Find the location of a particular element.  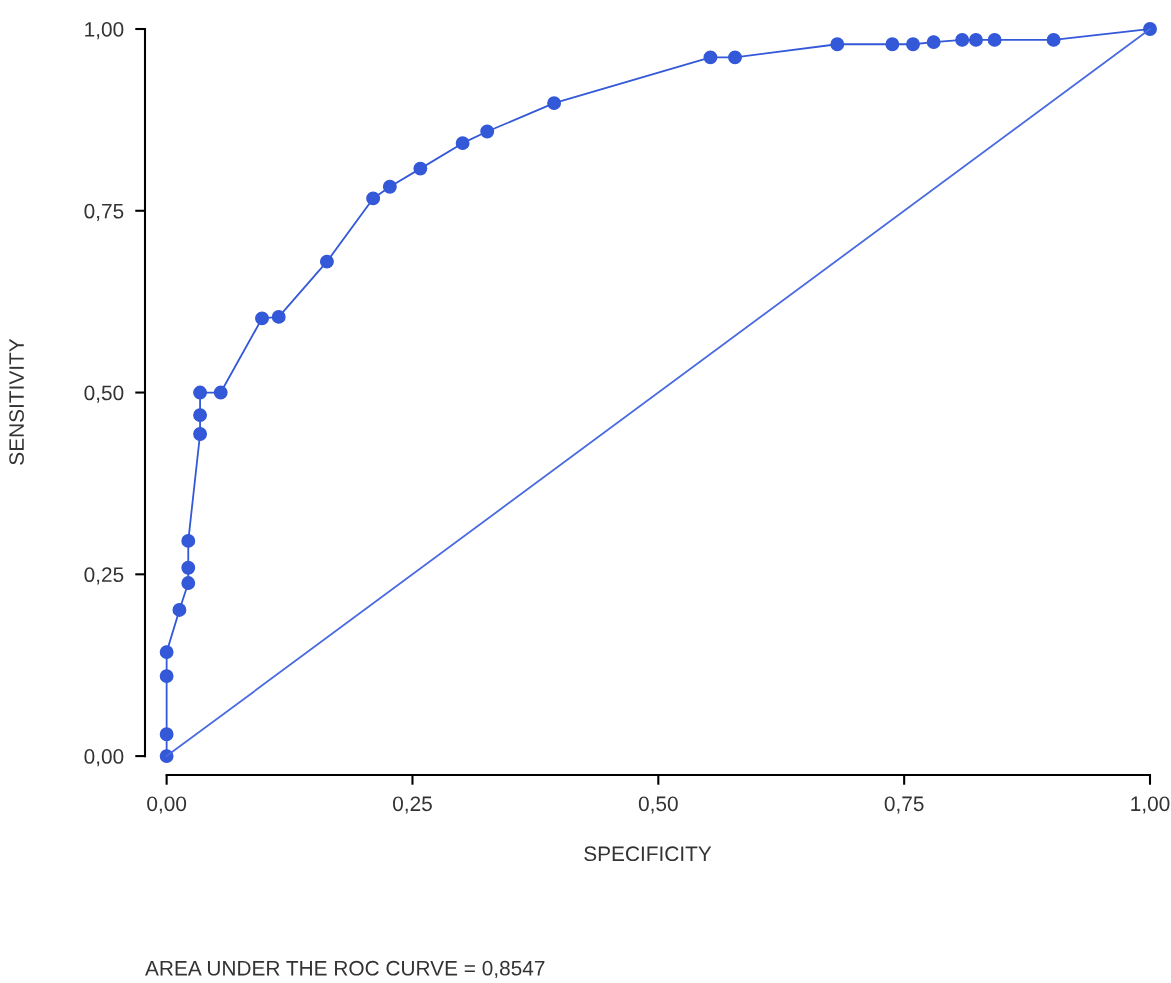

y-tick-label: 0,00 is located at coordinates (104, 758).